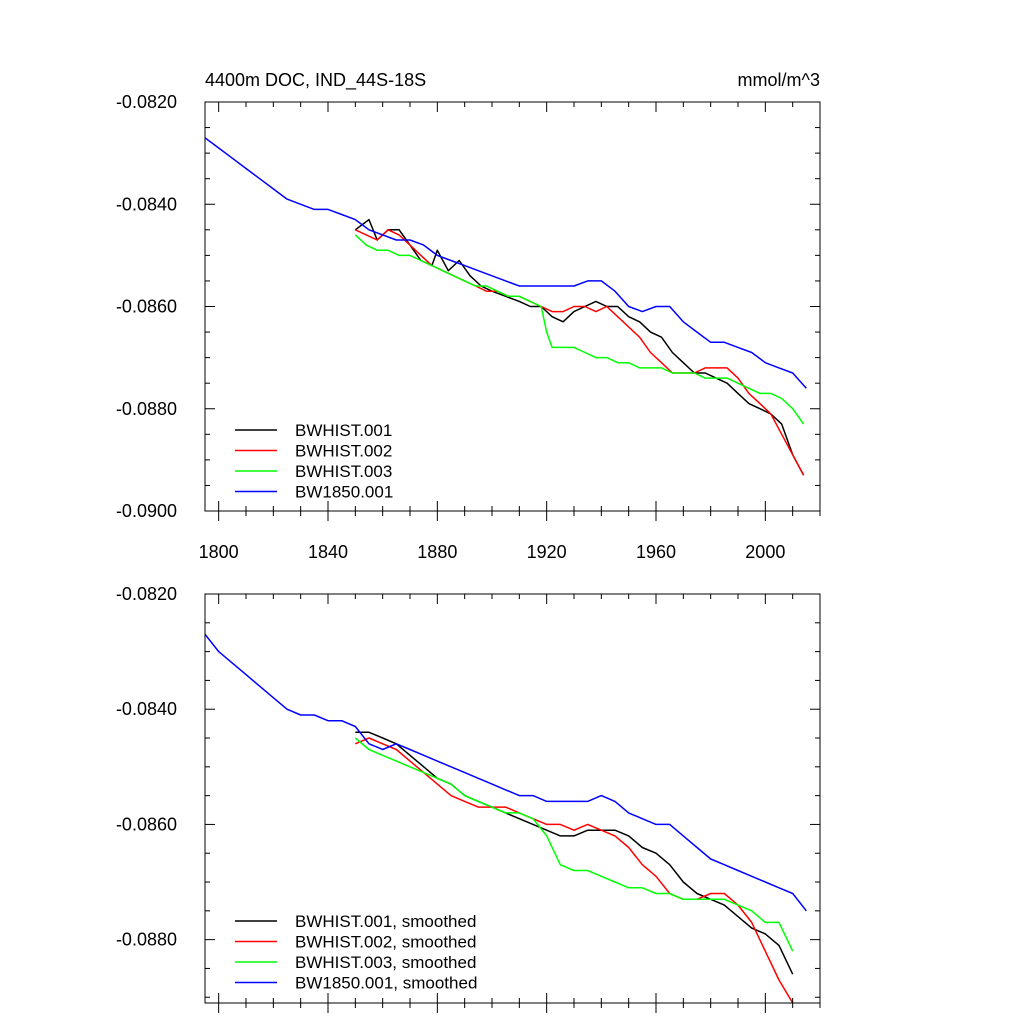  Describe the element at coordinates (146, 824) in the screenshot. I see `bottom-y-tick-label: -0.0860` at that location.